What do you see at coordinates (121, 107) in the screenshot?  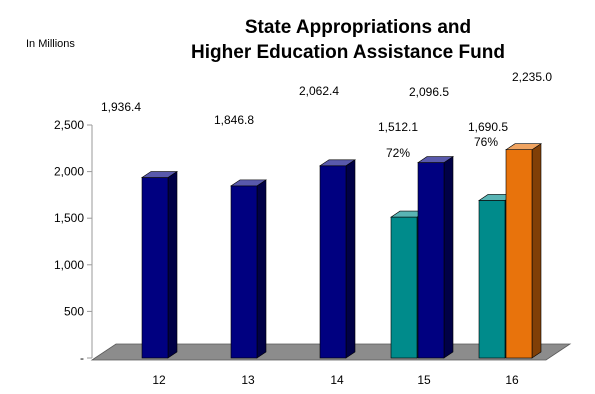 I see `data-label: 1,936.4` at bounding box center [121, 107].